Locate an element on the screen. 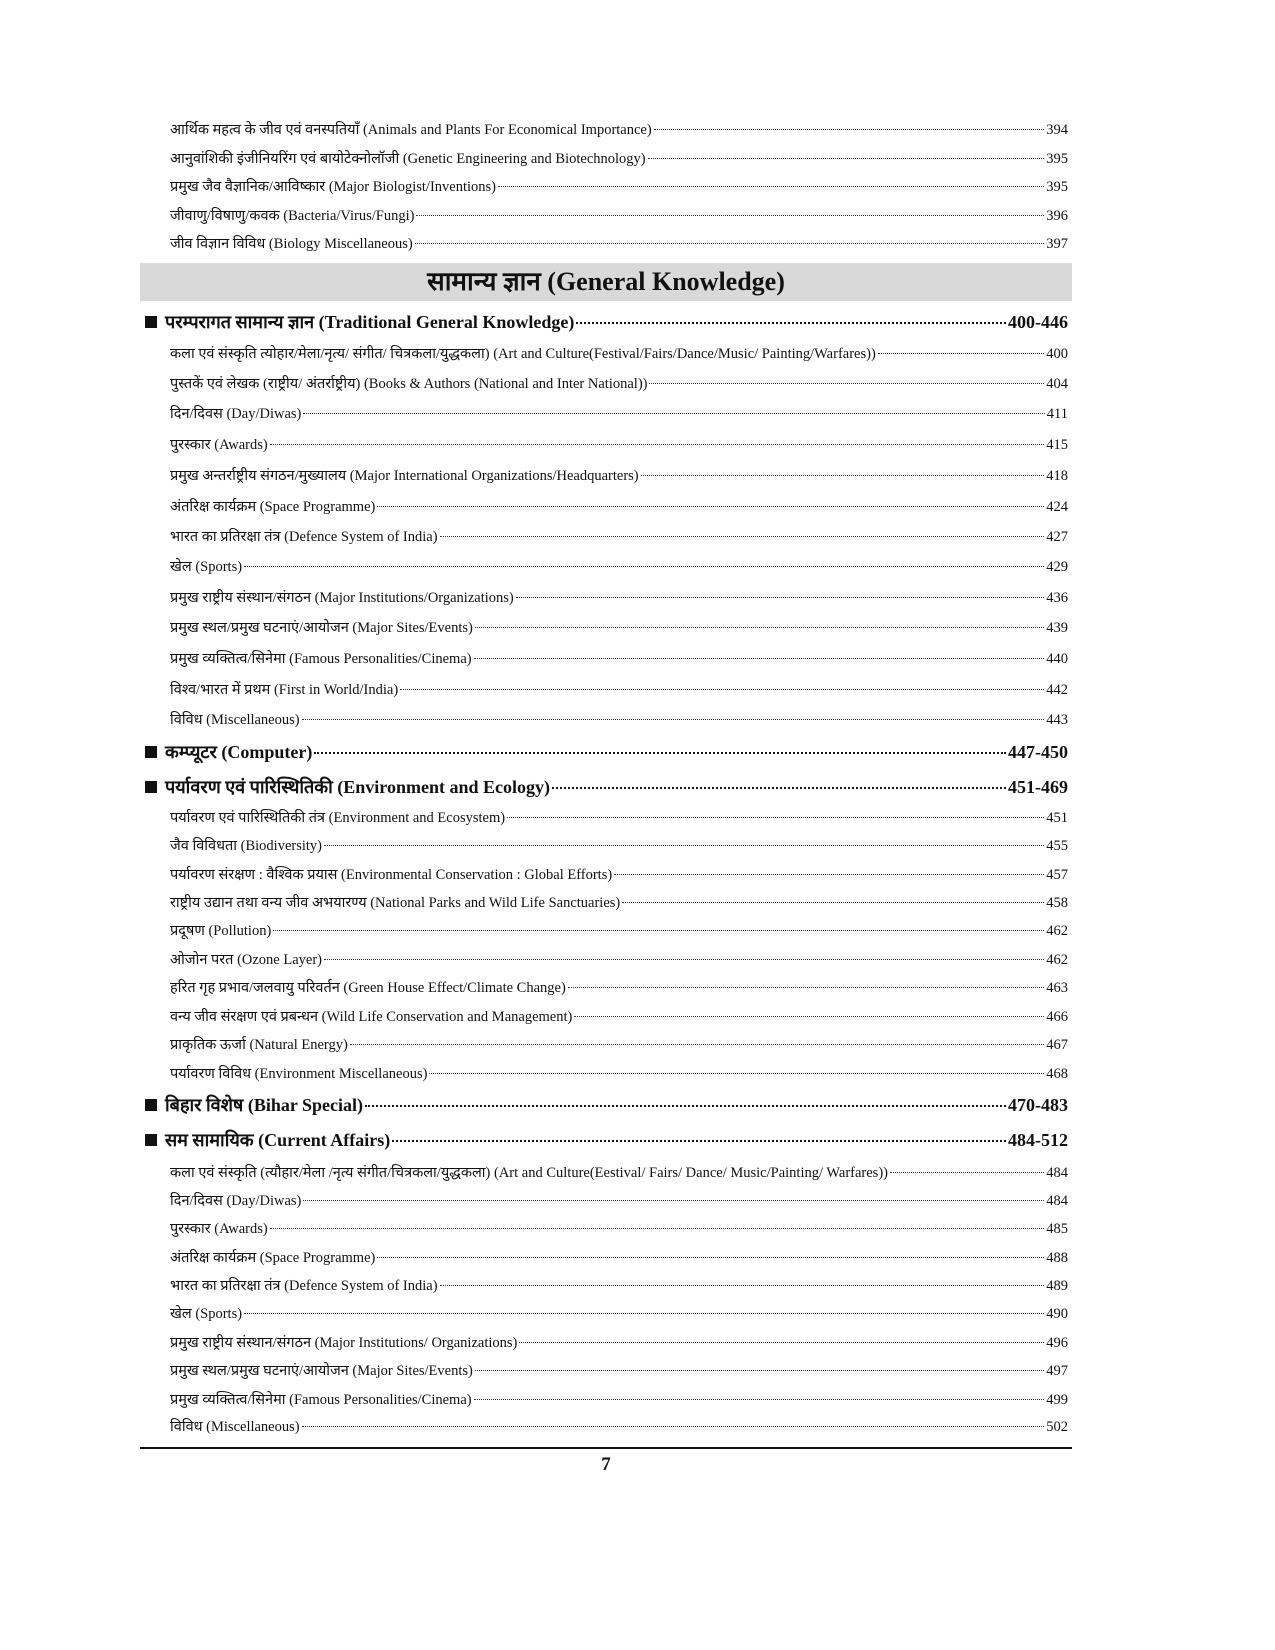 This screenshot has width=1275, height=1650. toc-sub-entry: अंतरिक्ष कार्यक्रम (Space Programme) 424 is located at coordinates (619, 507).